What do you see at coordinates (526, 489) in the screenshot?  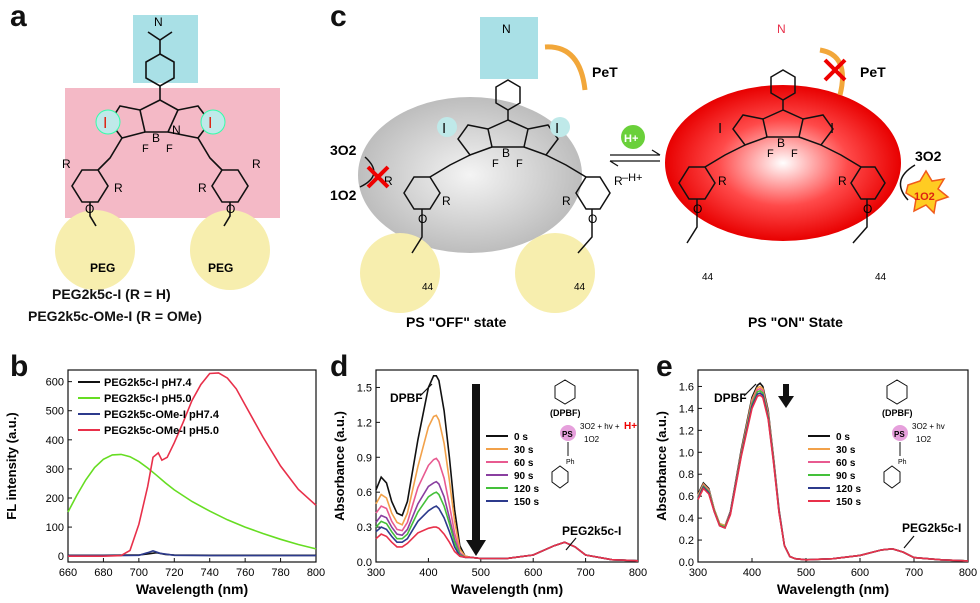 I see `legend-label-4: 120 s` at bounding box center [526, 489].